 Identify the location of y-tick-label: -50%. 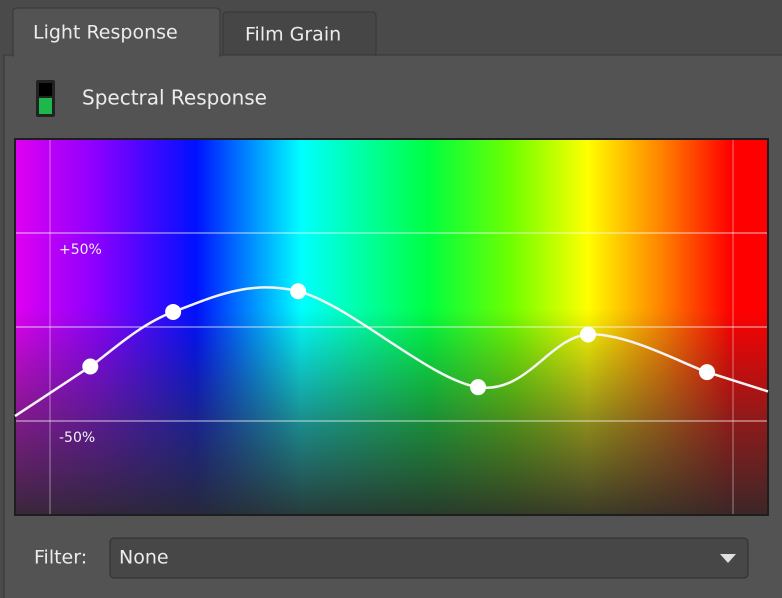
(77, 438).